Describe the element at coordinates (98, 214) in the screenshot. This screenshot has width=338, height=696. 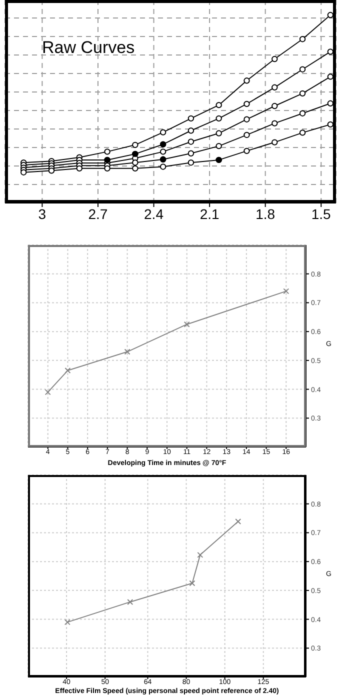
I see `x-tick-label: 2.7` at that location.